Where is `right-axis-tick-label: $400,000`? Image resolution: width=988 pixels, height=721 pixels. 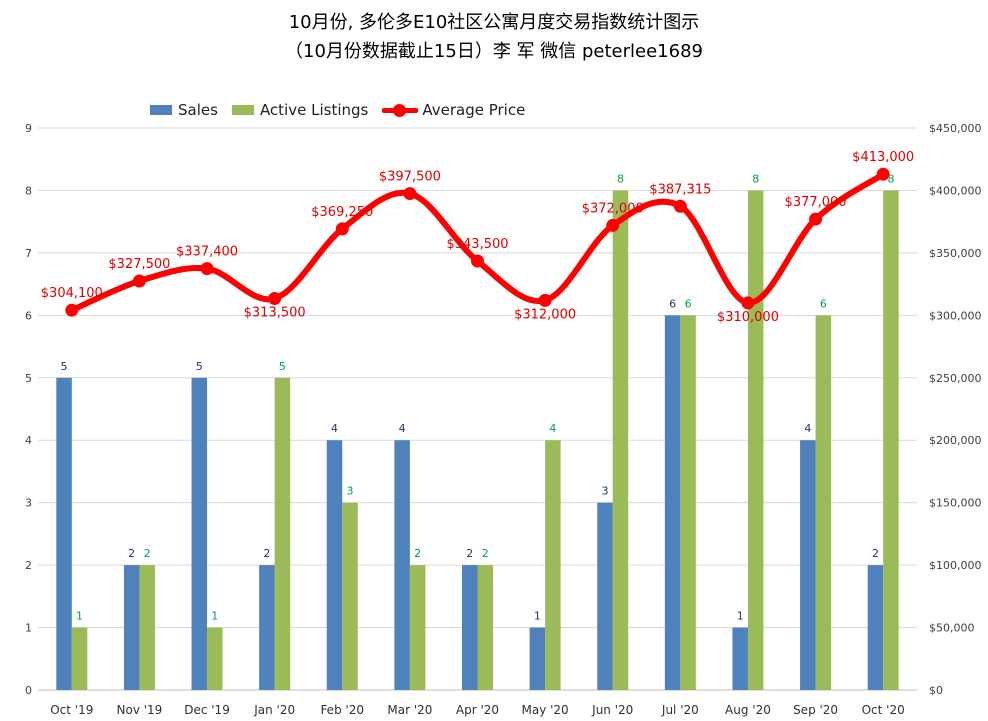
right-axis-tick-label: $400,000 is located at coordinates (955, 190).